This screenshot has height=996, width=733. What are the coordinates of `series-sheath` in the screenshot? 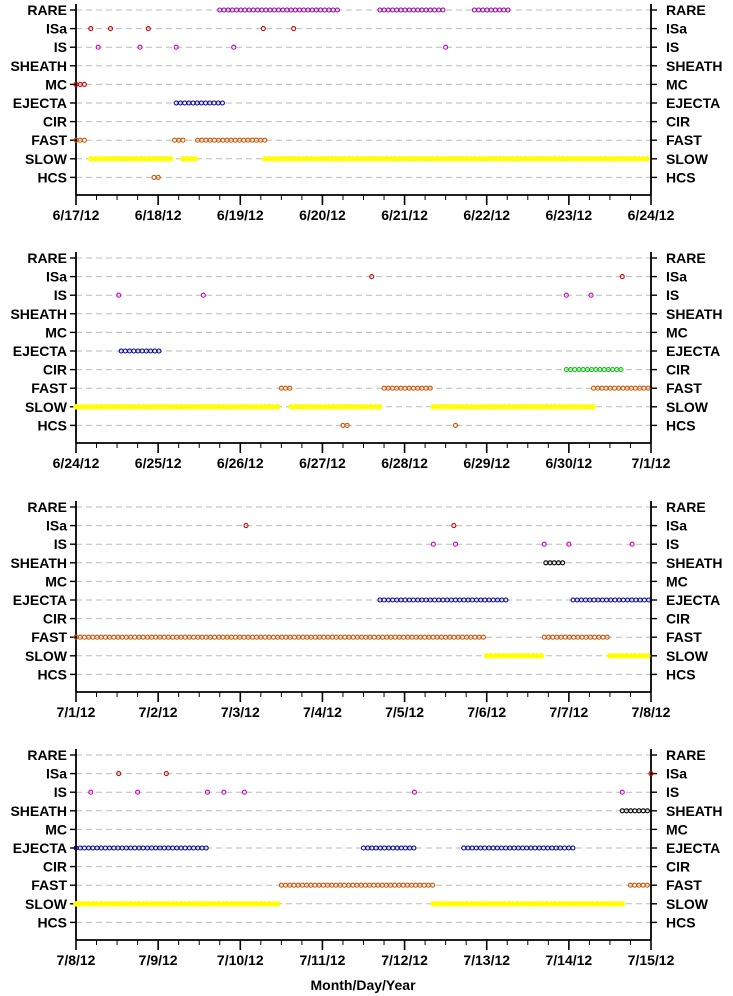 It's located at (554, 563).